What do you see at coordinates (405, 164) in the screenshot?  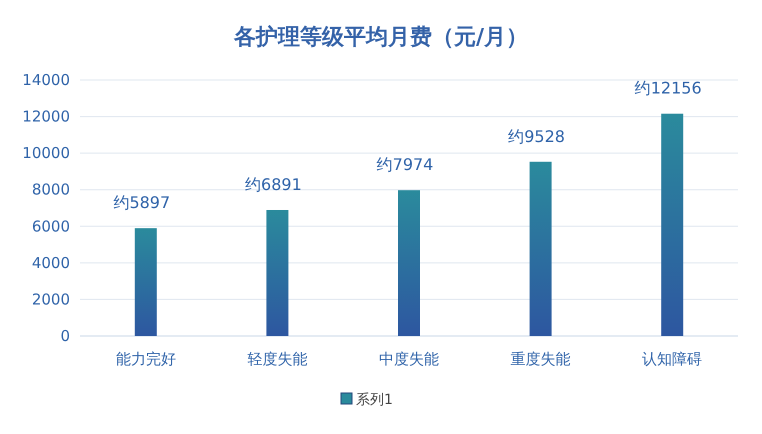 I see `data-label: 约7974` at bounding box center [405, 164].